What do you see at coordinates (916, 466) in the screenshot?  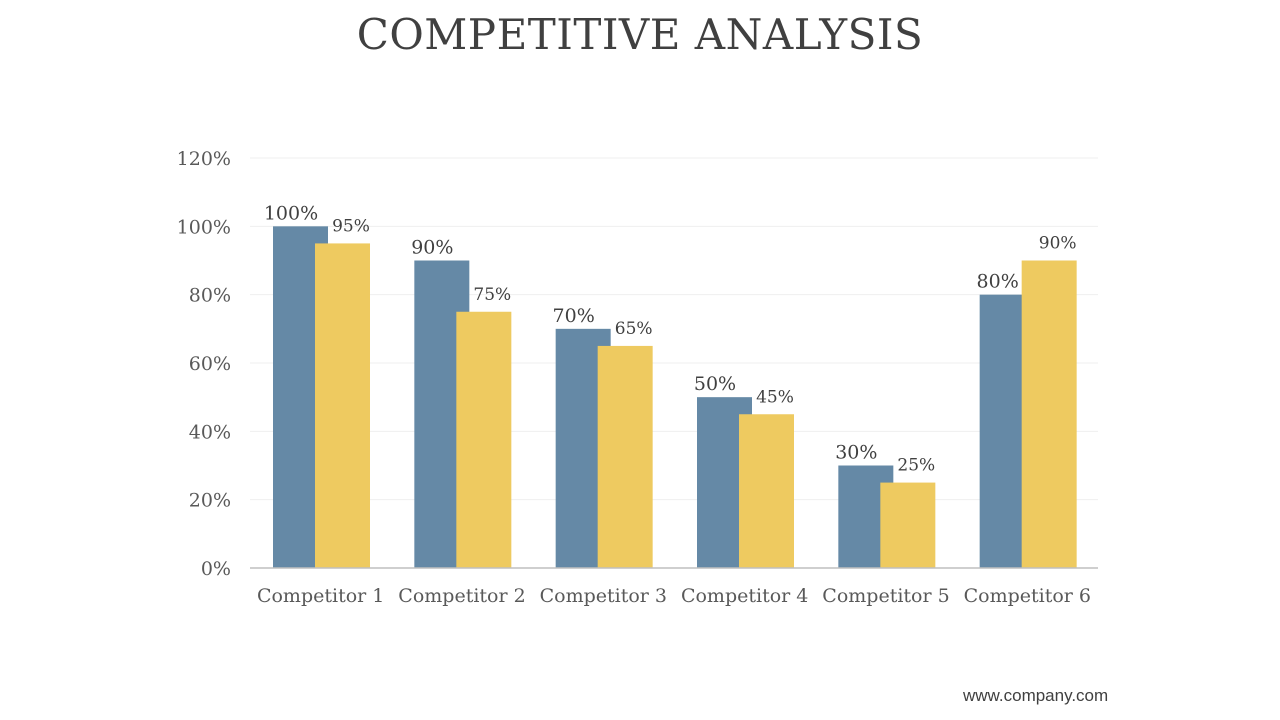 I see `data-label-series-2: 25%` at bounding box center [916, 466].